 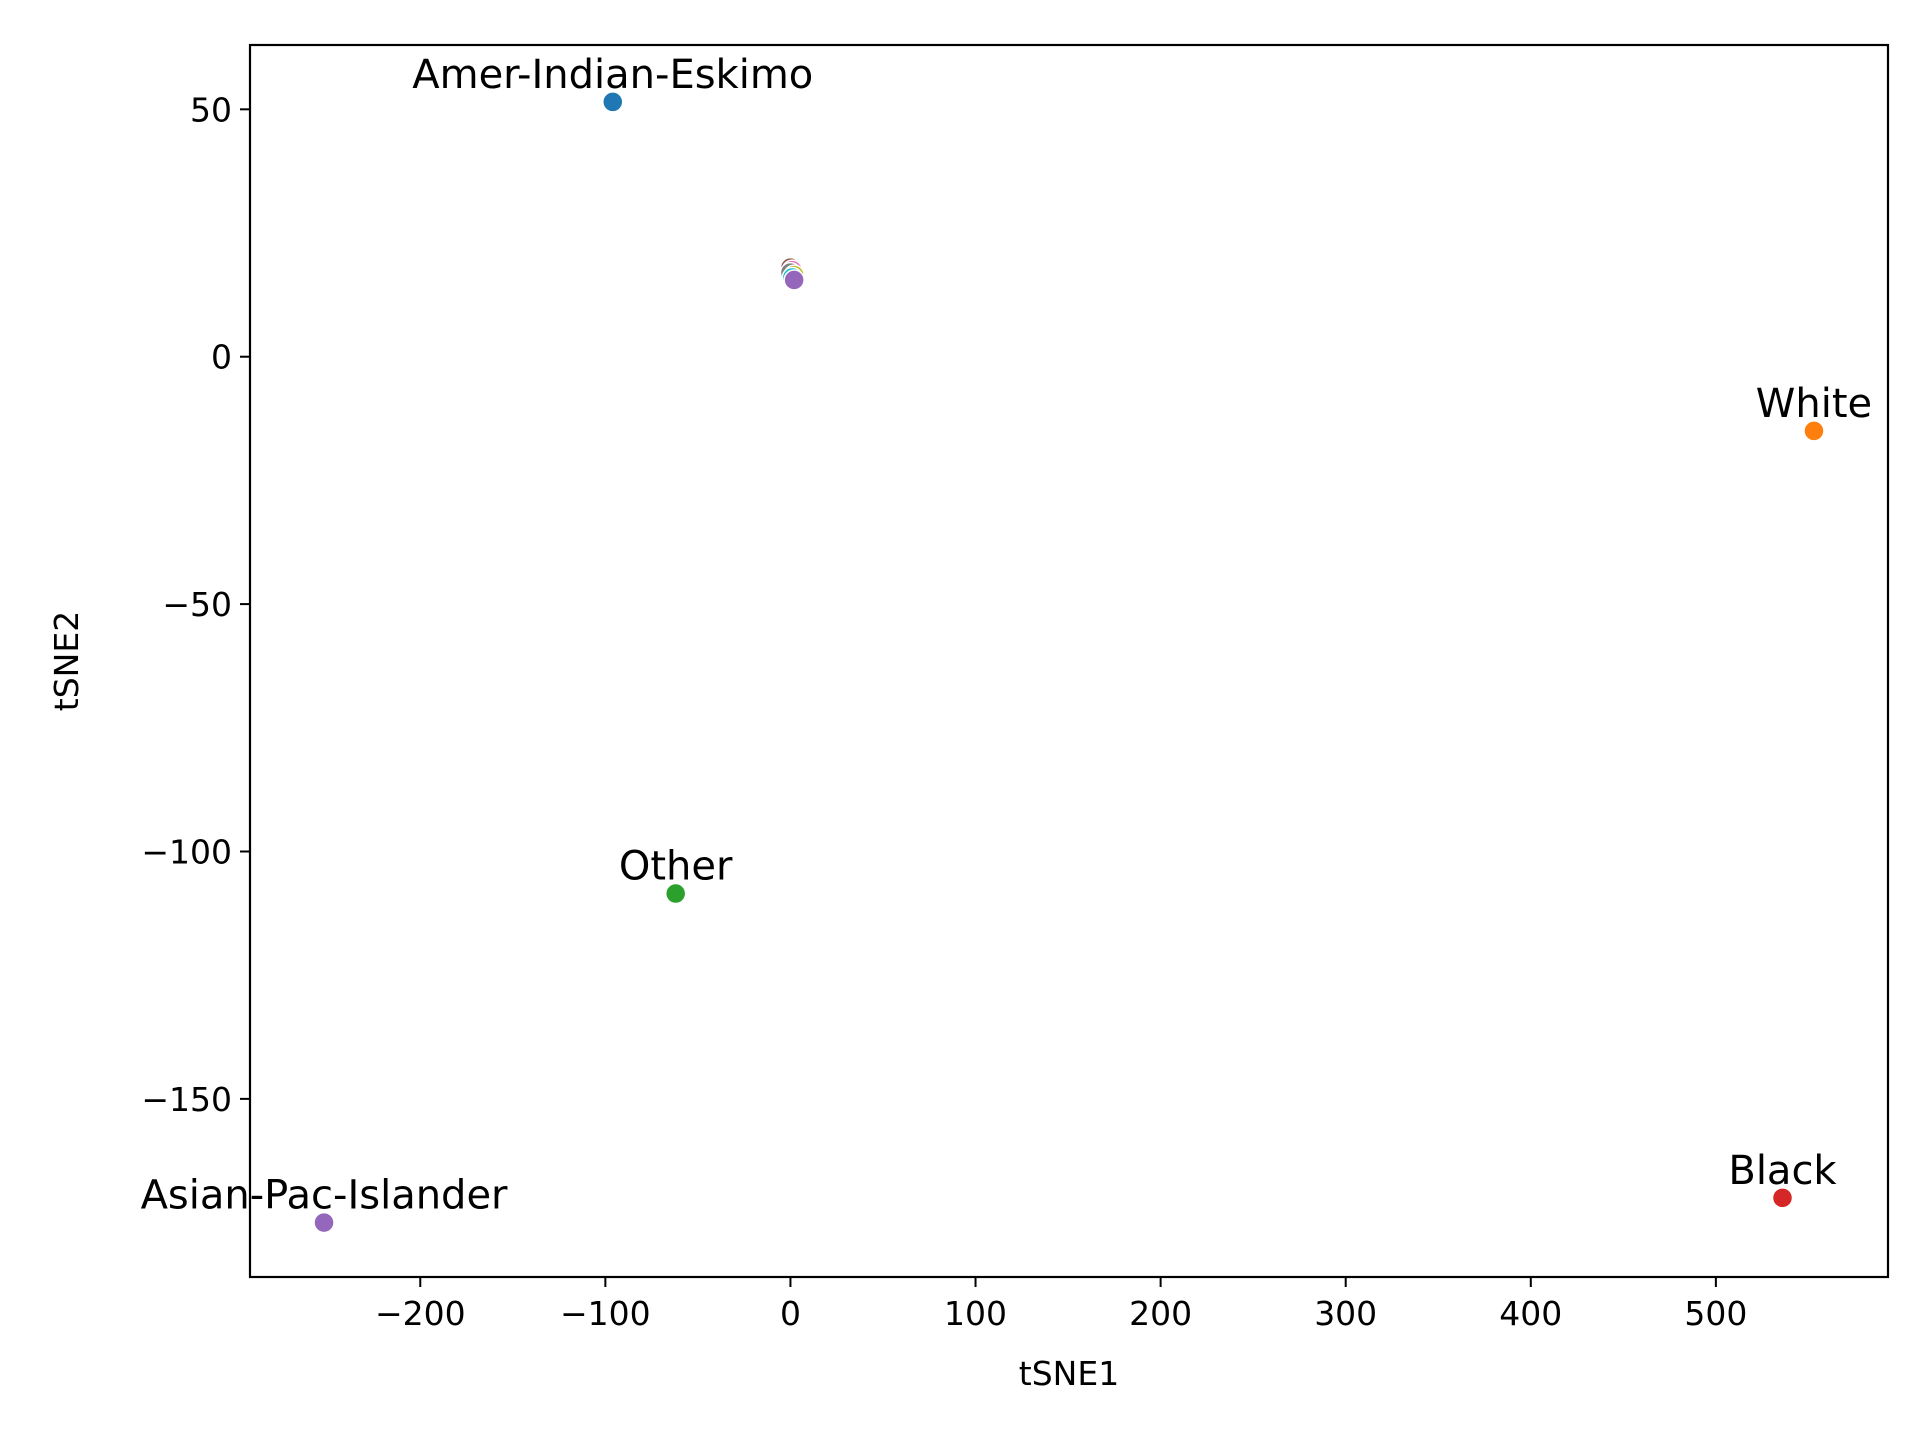 What do you see at coordinates (324, 1196) in the screenshot?
I see `point-label: Asian-Pac-Islander` at bounding box center [324, 1196].